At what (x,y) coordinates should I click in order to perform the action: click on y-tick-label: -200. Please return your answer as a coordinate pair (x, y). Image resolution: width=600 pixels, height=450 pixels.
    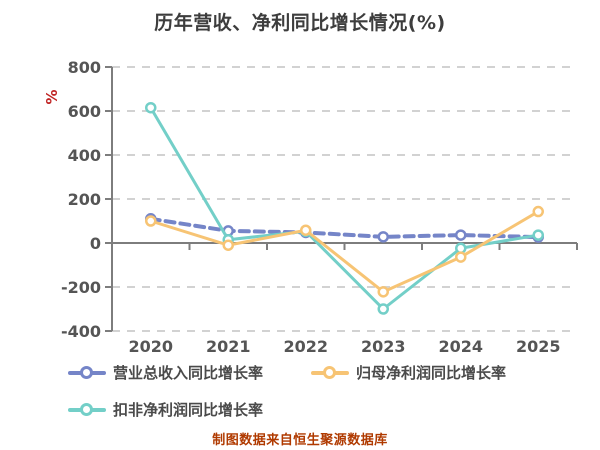
    Looking at the image, I should click on (81, 287).